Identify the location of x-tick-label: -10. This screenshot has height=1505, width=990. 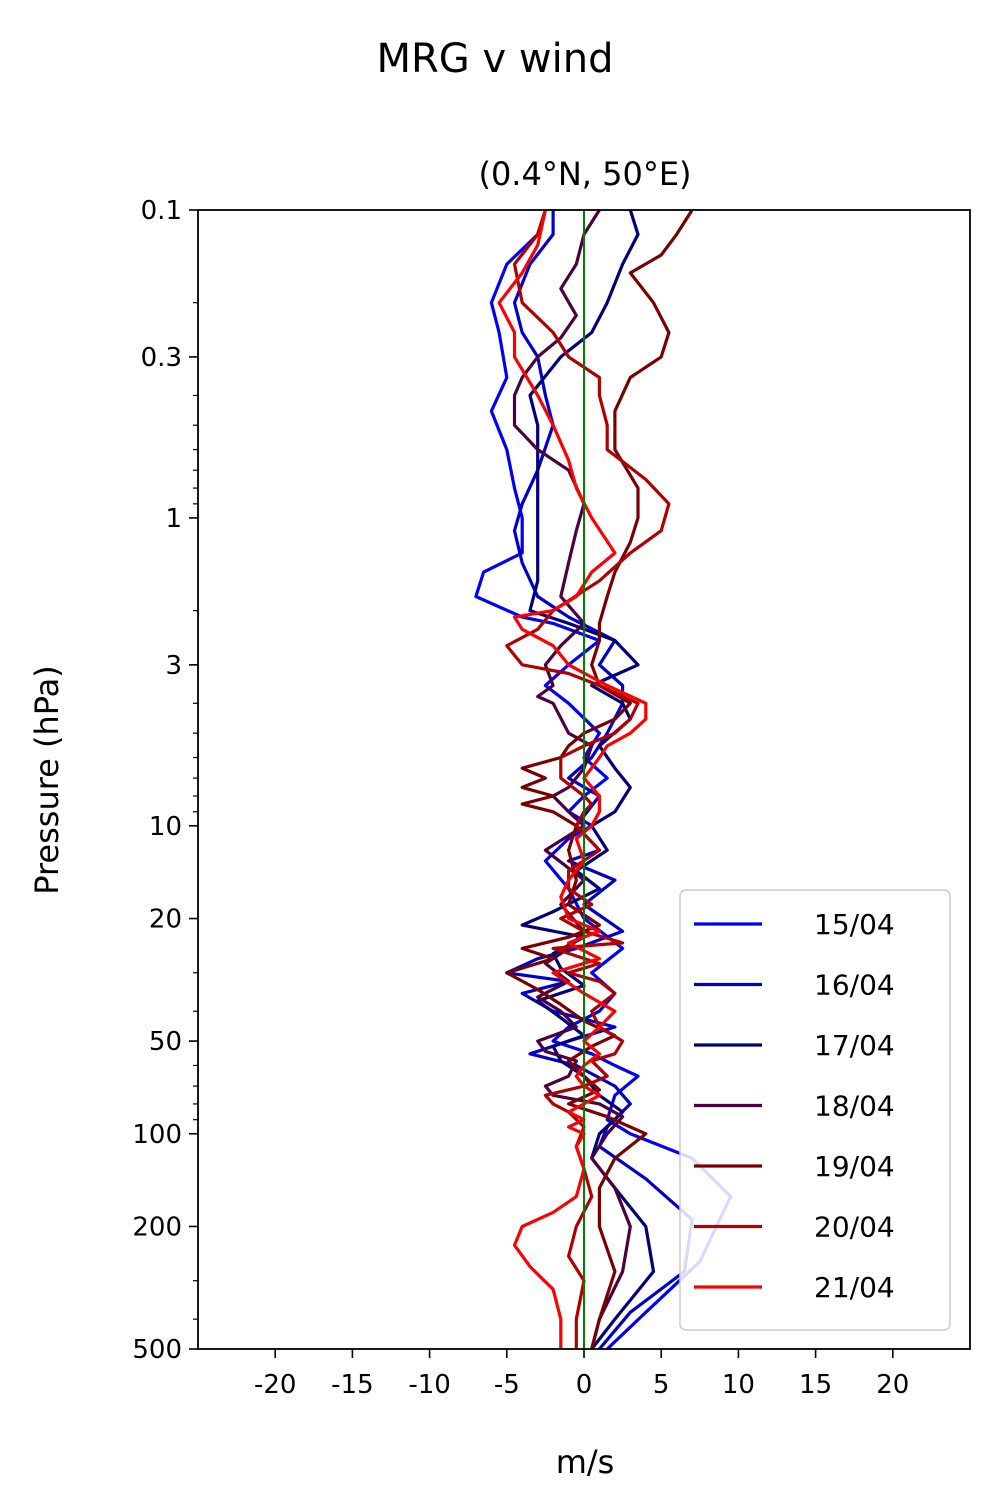
(429, 1385).